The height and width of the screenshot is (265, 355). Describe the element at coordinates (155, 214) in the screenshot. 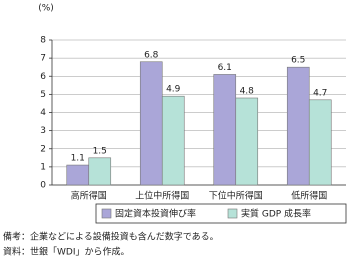

I see `legend-label: 固定資本投資伸び率` at that location.